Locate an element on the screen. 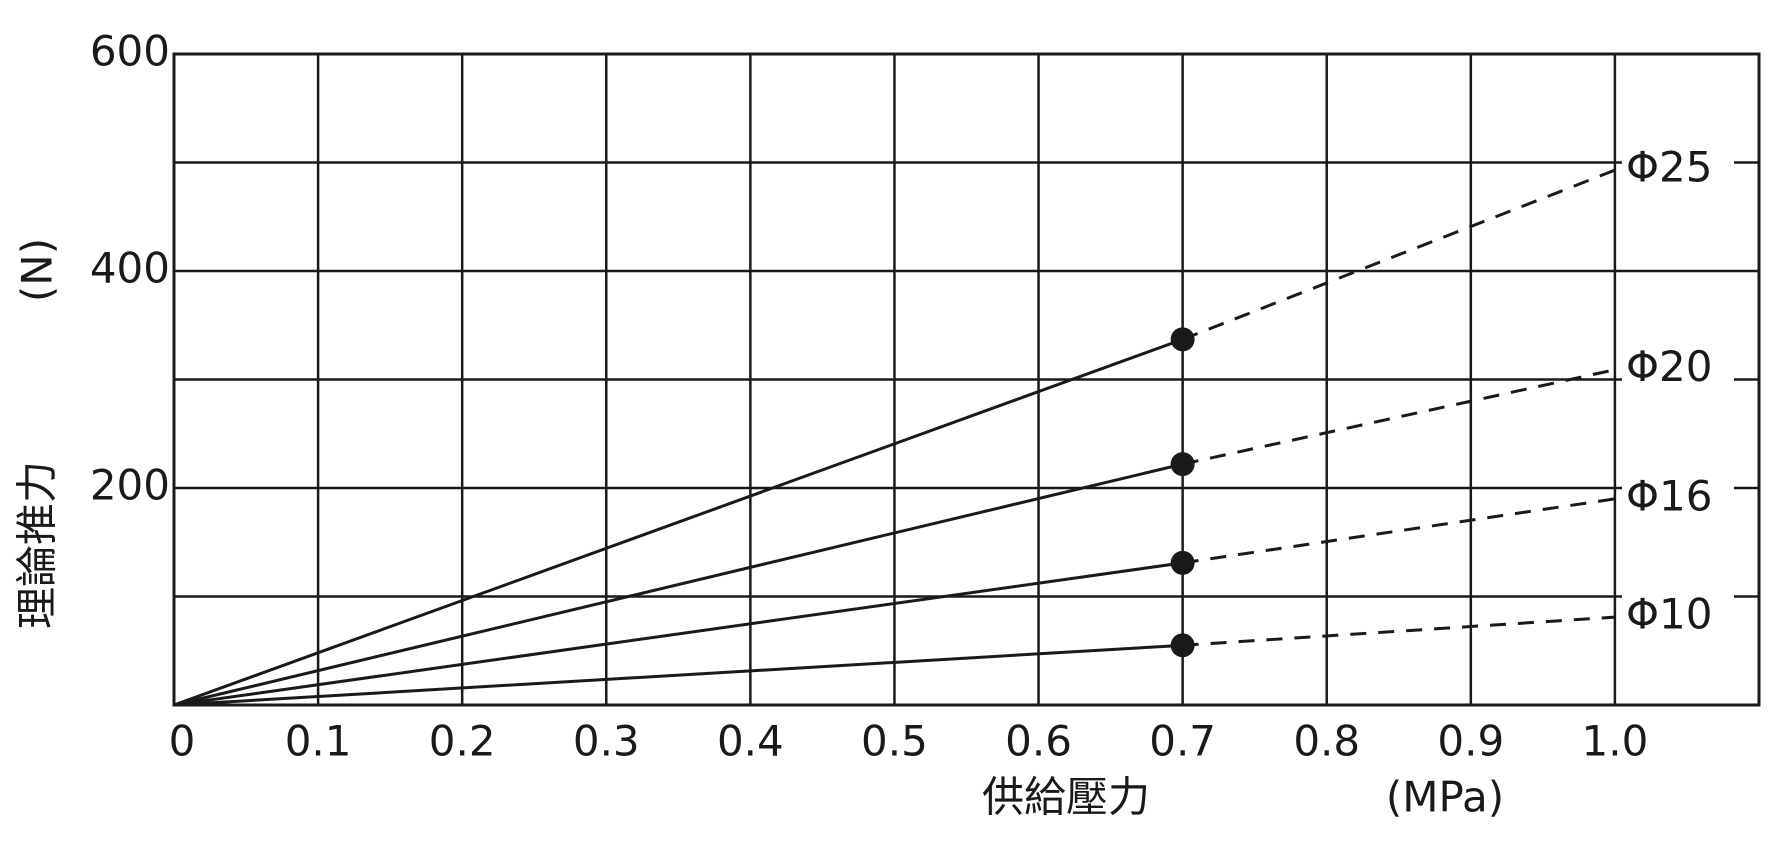 The width and height of the screenshot is (1784, 844). x-tick-label: 0.1 is located at coordinates (318, 741).